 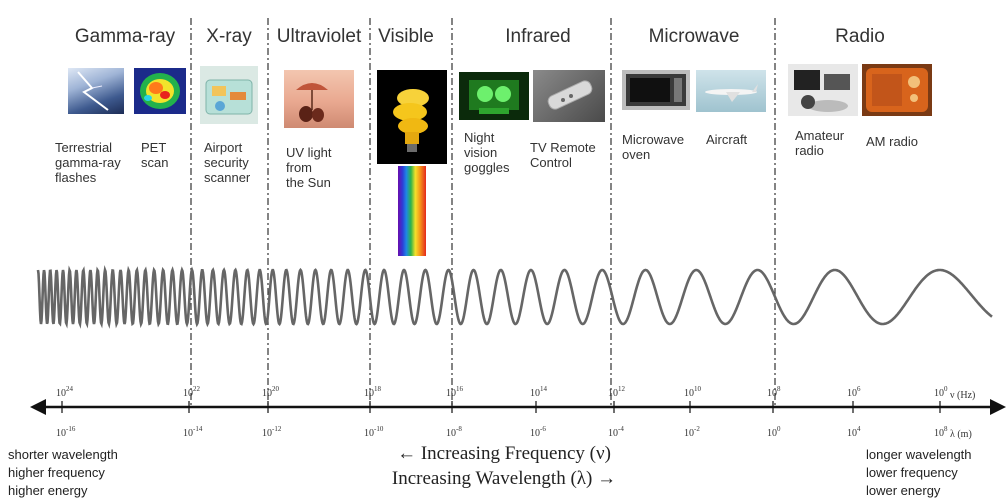 What do you see at coordinates (454, 432) in the screenshot?
I see `wavelength-tick-label: 10⁻⁸` at bounding box center [454, 432].